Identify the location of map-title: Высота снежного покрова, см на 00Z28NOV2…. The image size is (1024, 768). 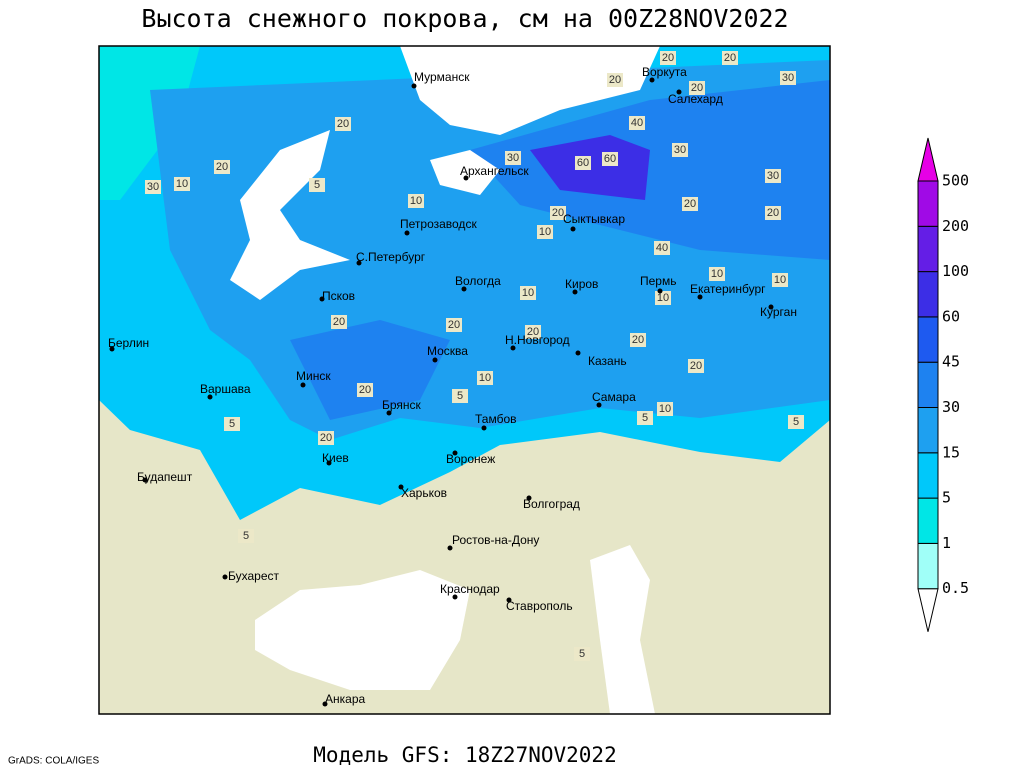
(464, 18).